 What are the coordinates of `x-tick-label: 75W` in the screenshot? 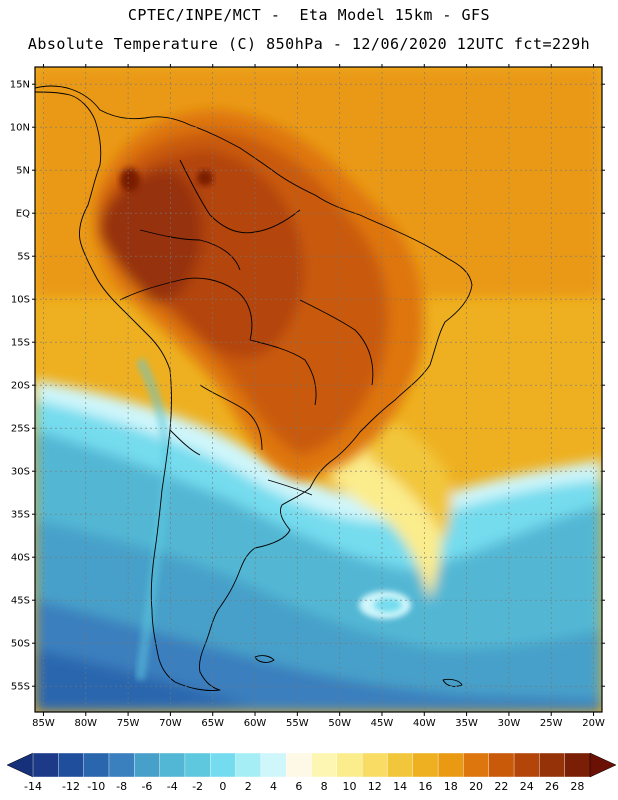 It's located at (128, 723).